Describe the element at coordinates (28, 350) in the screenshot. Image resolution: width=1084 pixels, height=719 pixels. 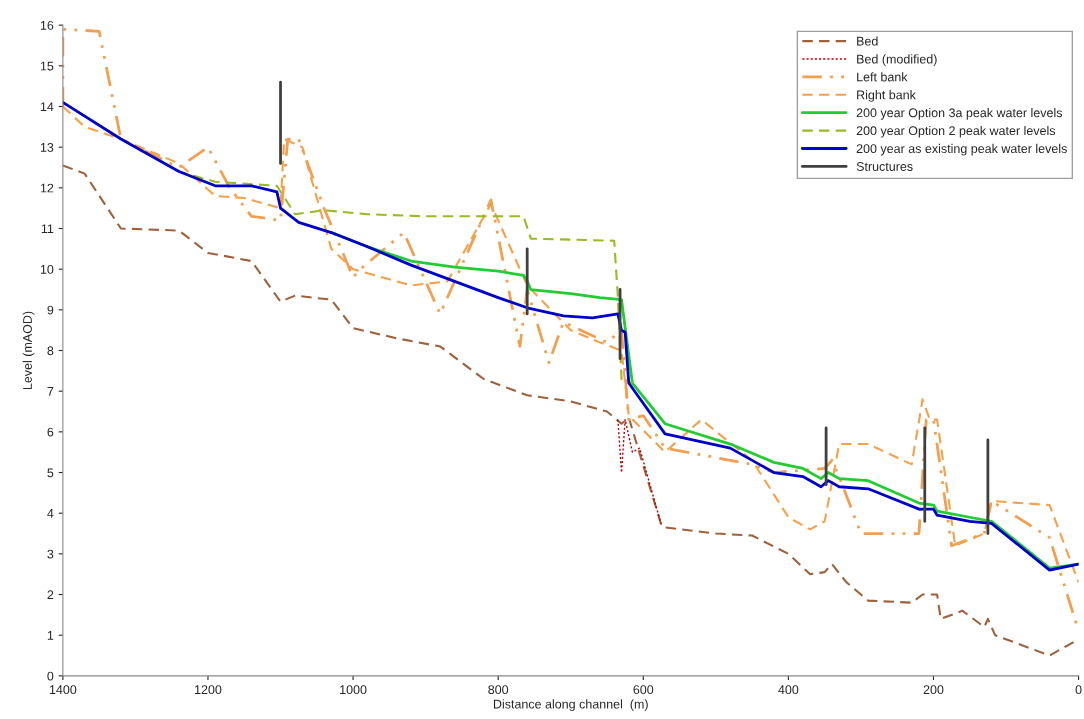
I see `y-axis-title: Level (mAOD)` at that location.